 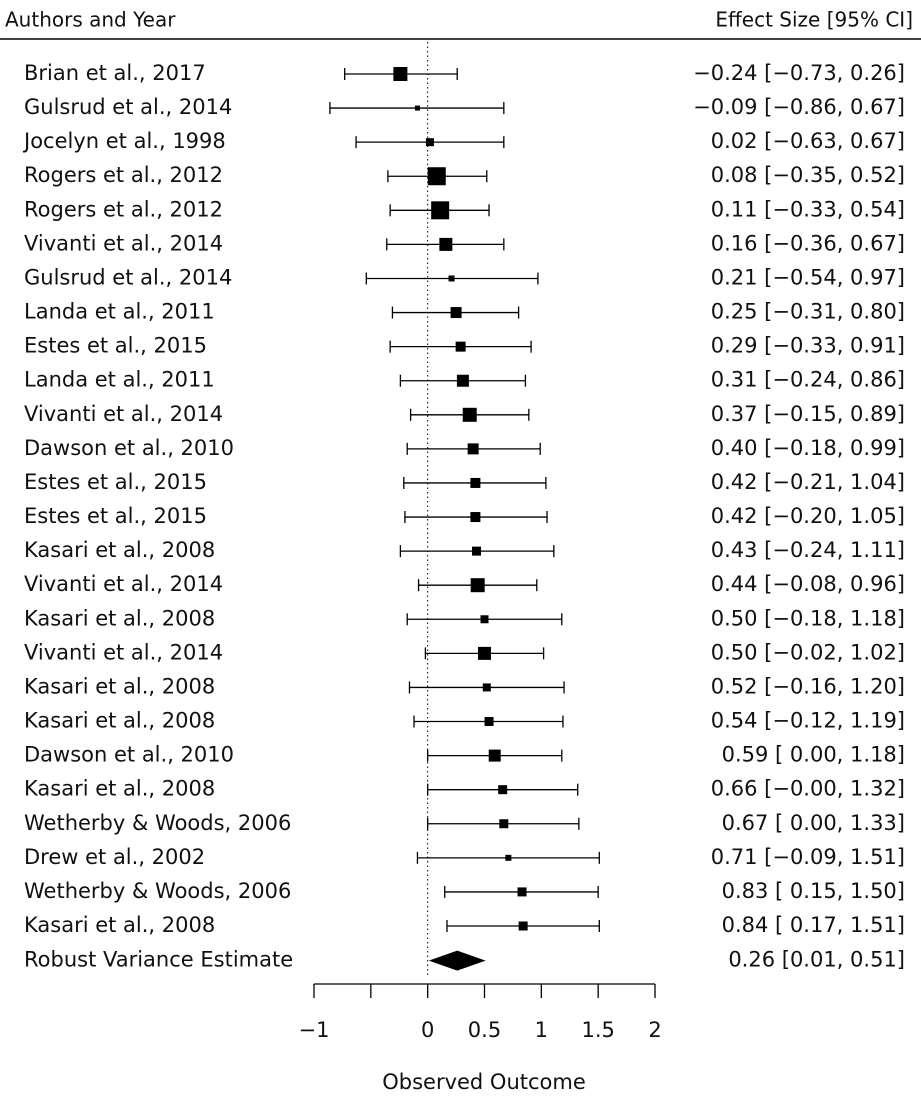 What do you see at coordinates (457, 960) in the screenshot?
I see `summary-diamond` at bounding box center [457, 960].